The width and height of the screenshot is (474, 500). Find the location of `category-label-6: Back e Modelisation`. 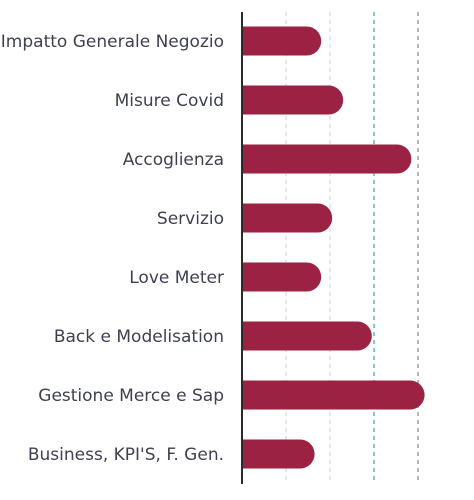

category-label-6: Back e Modelisation is located at coordinates (139, 337).